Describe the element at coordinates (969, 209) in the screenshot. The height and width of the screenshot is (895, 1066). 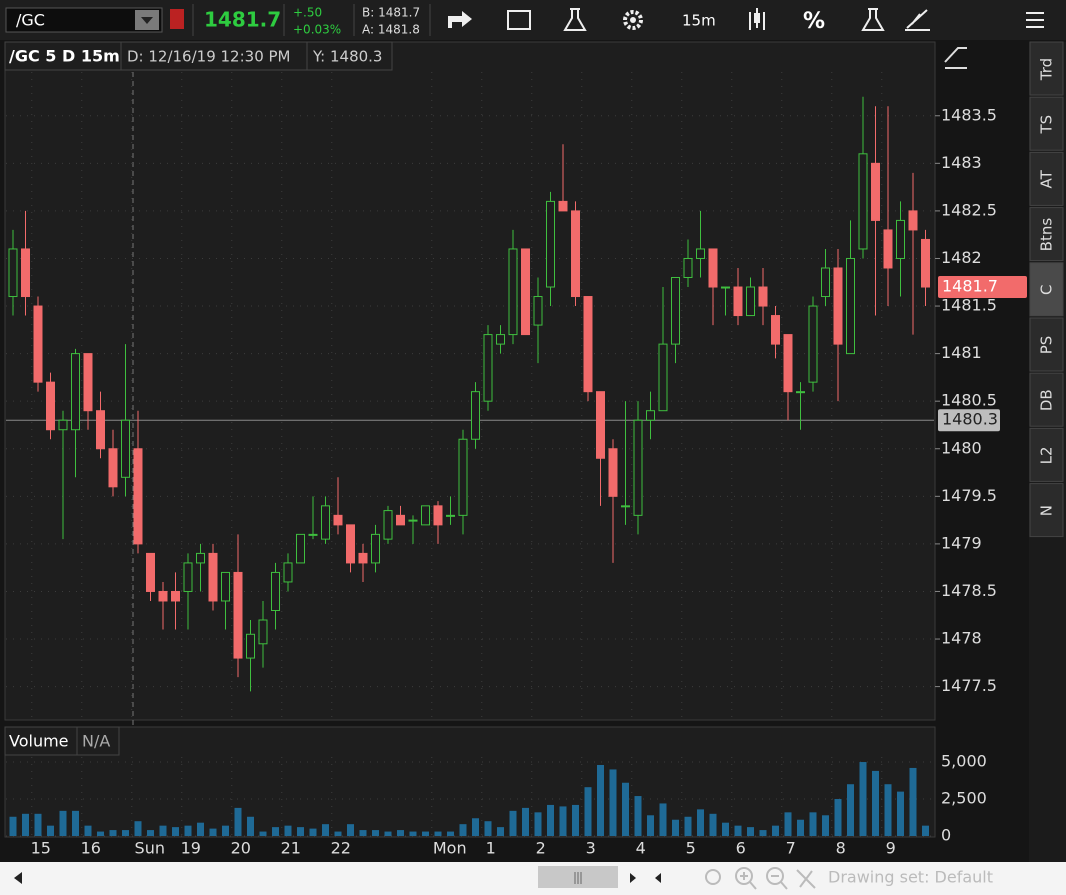
I see `y-tick-label: 1482.5` at that location.